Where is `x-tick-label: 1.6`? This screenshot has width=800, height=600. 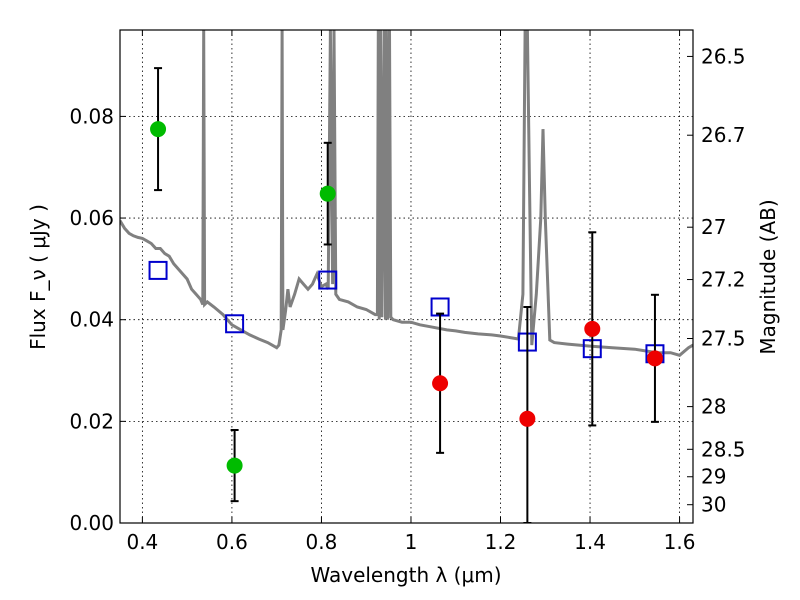 x-tick-label: 1.6 is located at coordinates (680, 542).